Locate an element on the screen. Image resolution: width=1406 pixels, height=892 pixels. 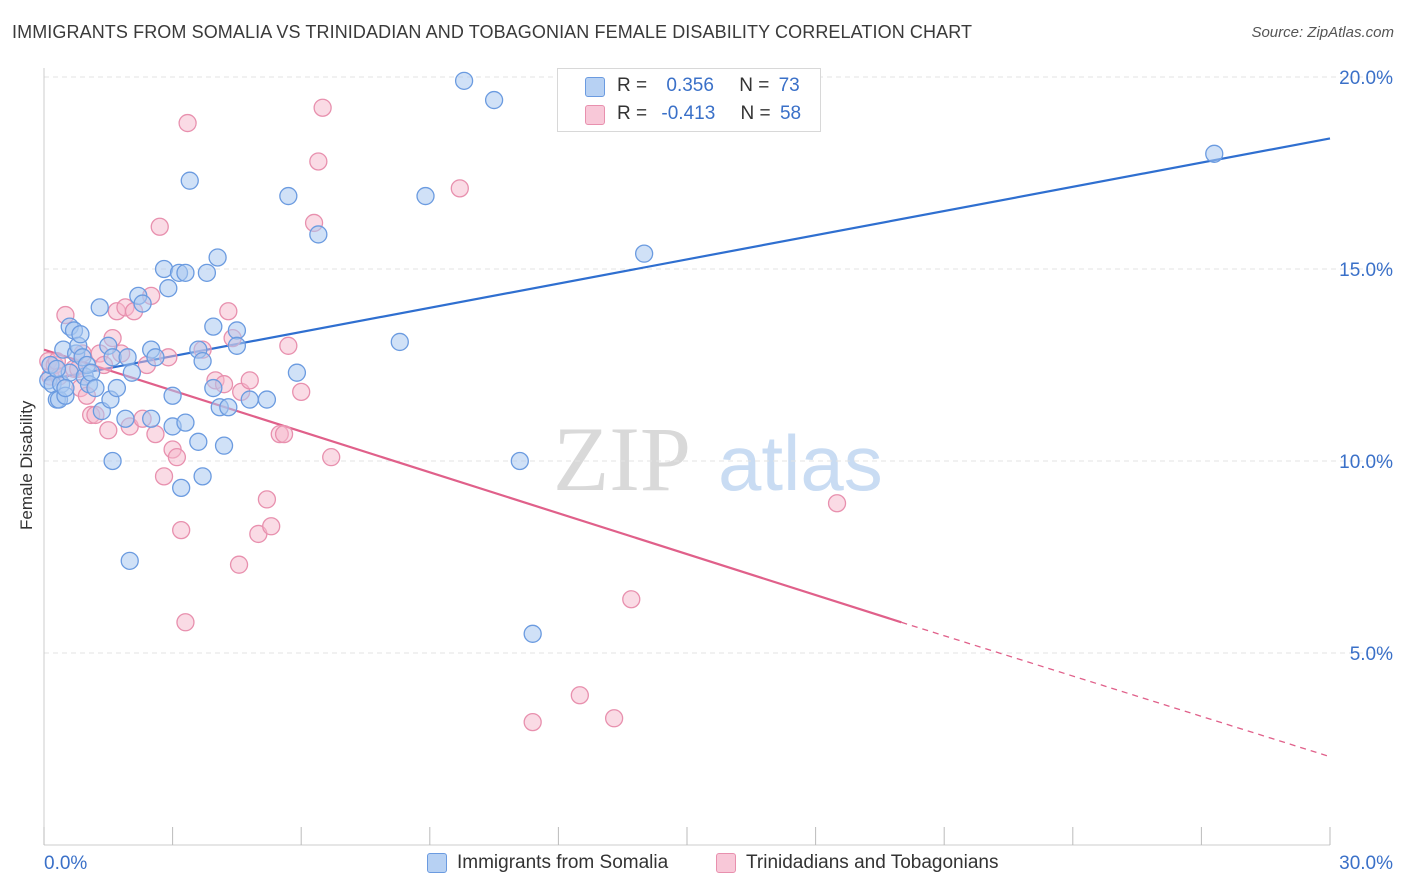
source-label: Source: ZipAtlas.com is located at coordinates (1322, 32).